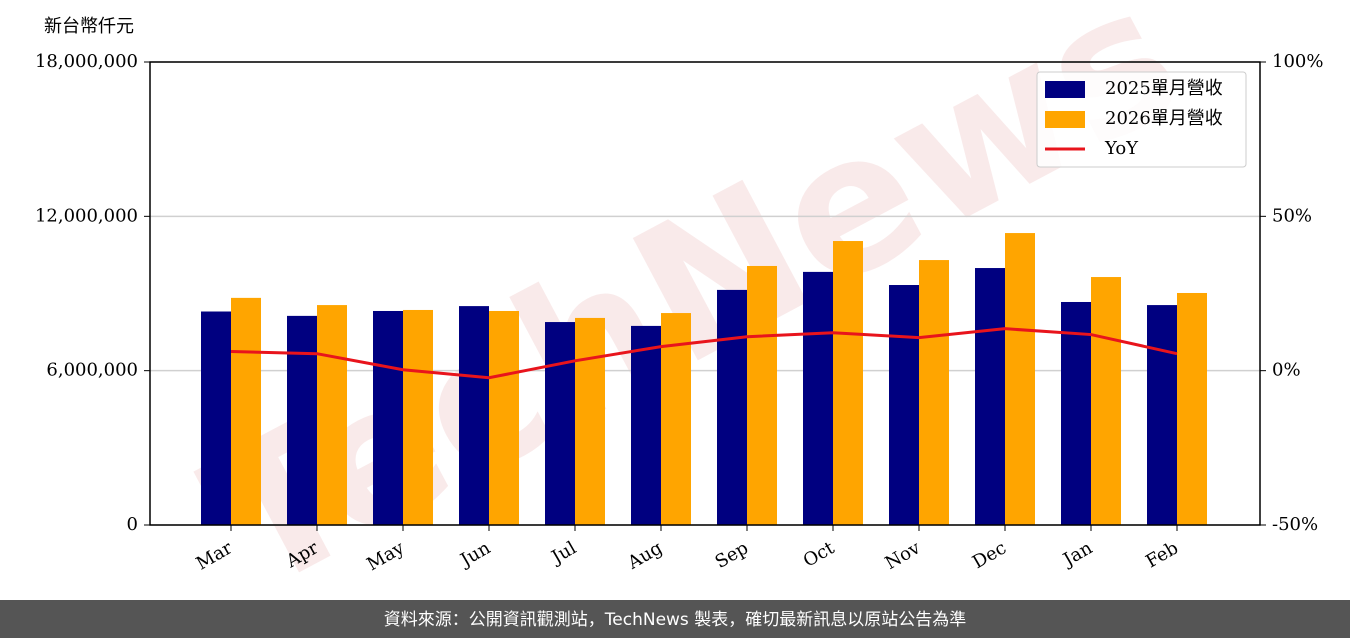 The width and height of the screenshot is (1350, 638). Describe the element at coordinates (86, 61) in the screenshot. I see `y-tick-label: 18,000,000` at that location.